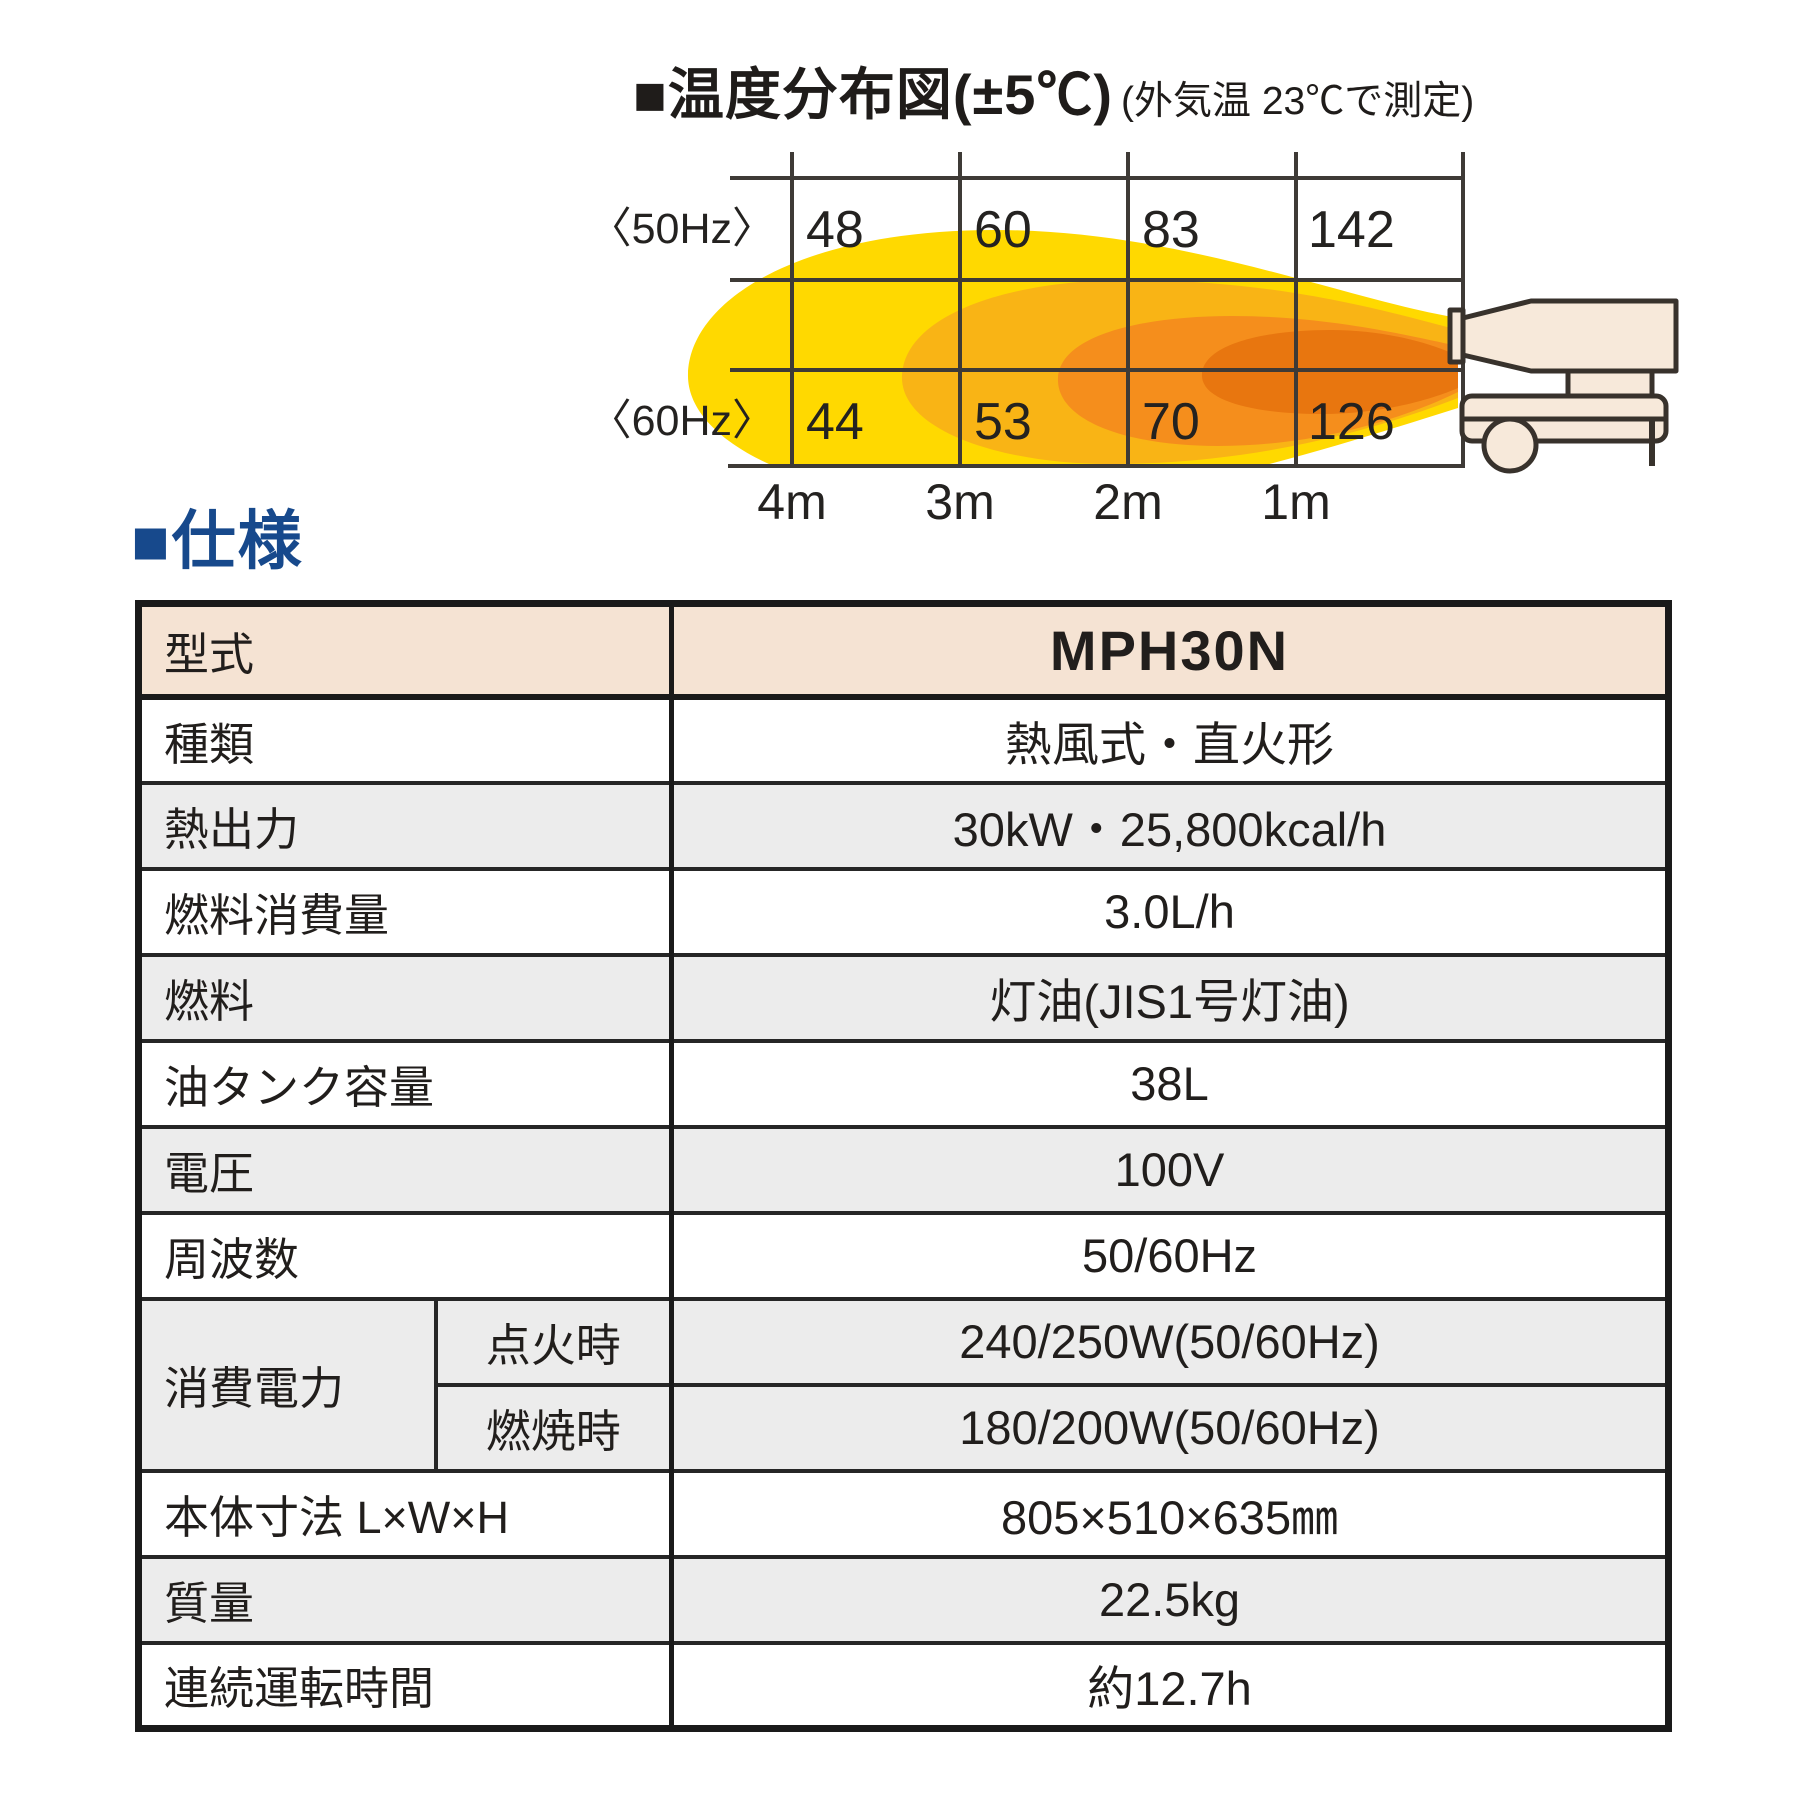 This screenshot has height=1800, width=1800. What do you see at coordinates (1295, 502) in the screenshot?
I see `distance-label-1m: 1m` at bounding box center [1295, 502].